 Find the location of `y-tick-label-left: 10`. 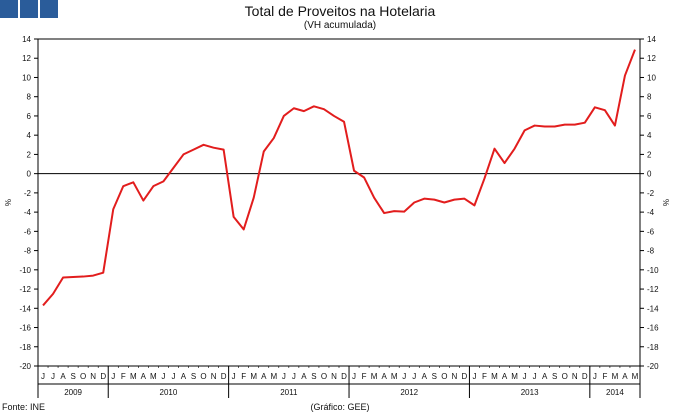

y-tick-label-left: 10 is located at coordinates (26, 77).